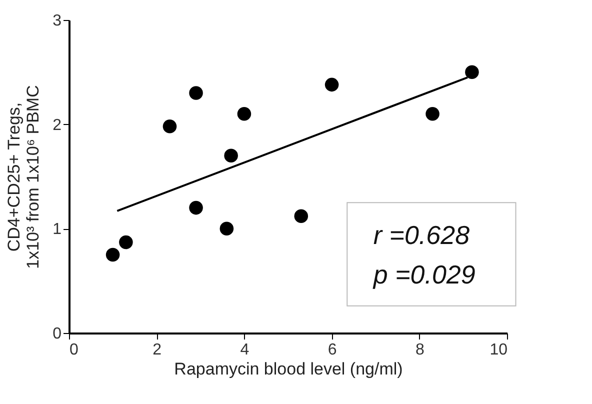  I want to click on x-tick-label: 8, so click(419, 350).